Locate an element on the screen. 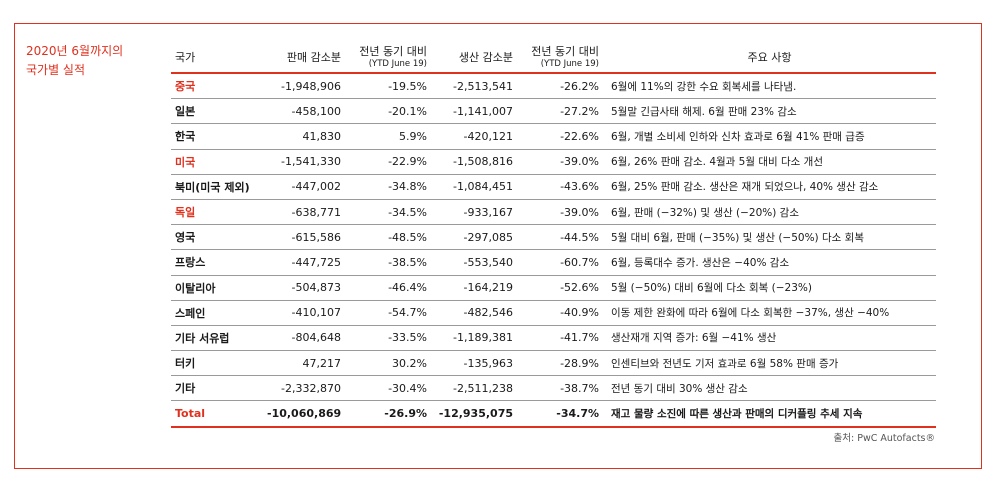 This screenshot has width=999, height=502. sales-drop: -2,332,870 is located at coordinates (304, 388).